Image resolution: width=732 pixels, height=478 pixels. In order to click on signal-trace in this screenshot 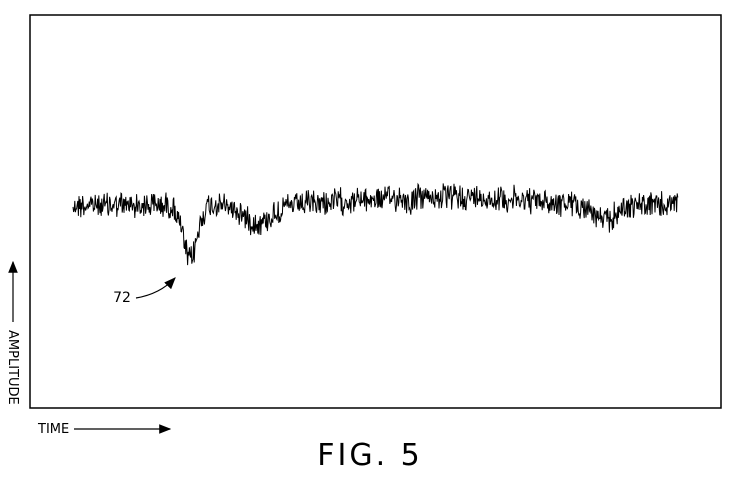, I will do `click(375, 224)`.